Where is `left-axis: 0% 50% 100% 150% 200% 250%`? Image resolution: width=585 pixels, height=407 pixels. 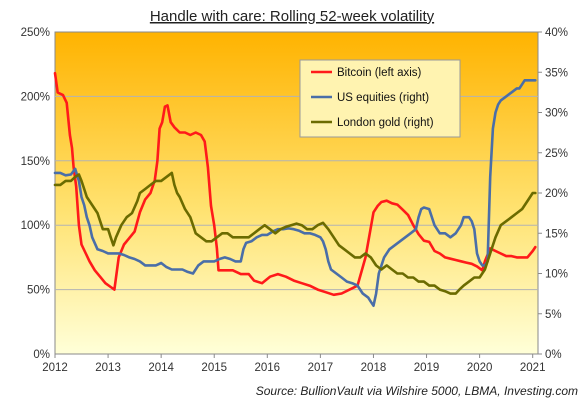 left-axis: 0% 50% 100% 150% 200% 250% is located at coordinates (35, 194).